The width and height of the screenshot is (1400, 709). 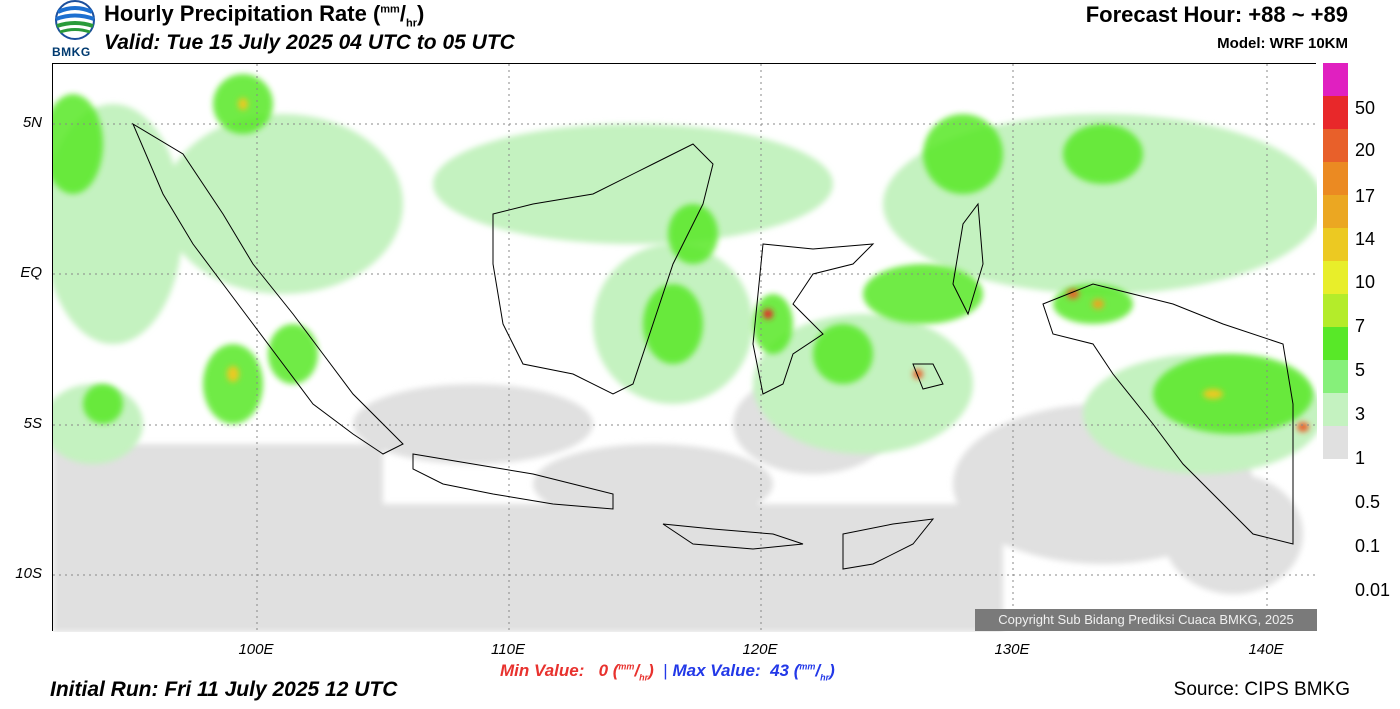 I want to click on legend-label-7: 7, so click(x=1360, y=326).